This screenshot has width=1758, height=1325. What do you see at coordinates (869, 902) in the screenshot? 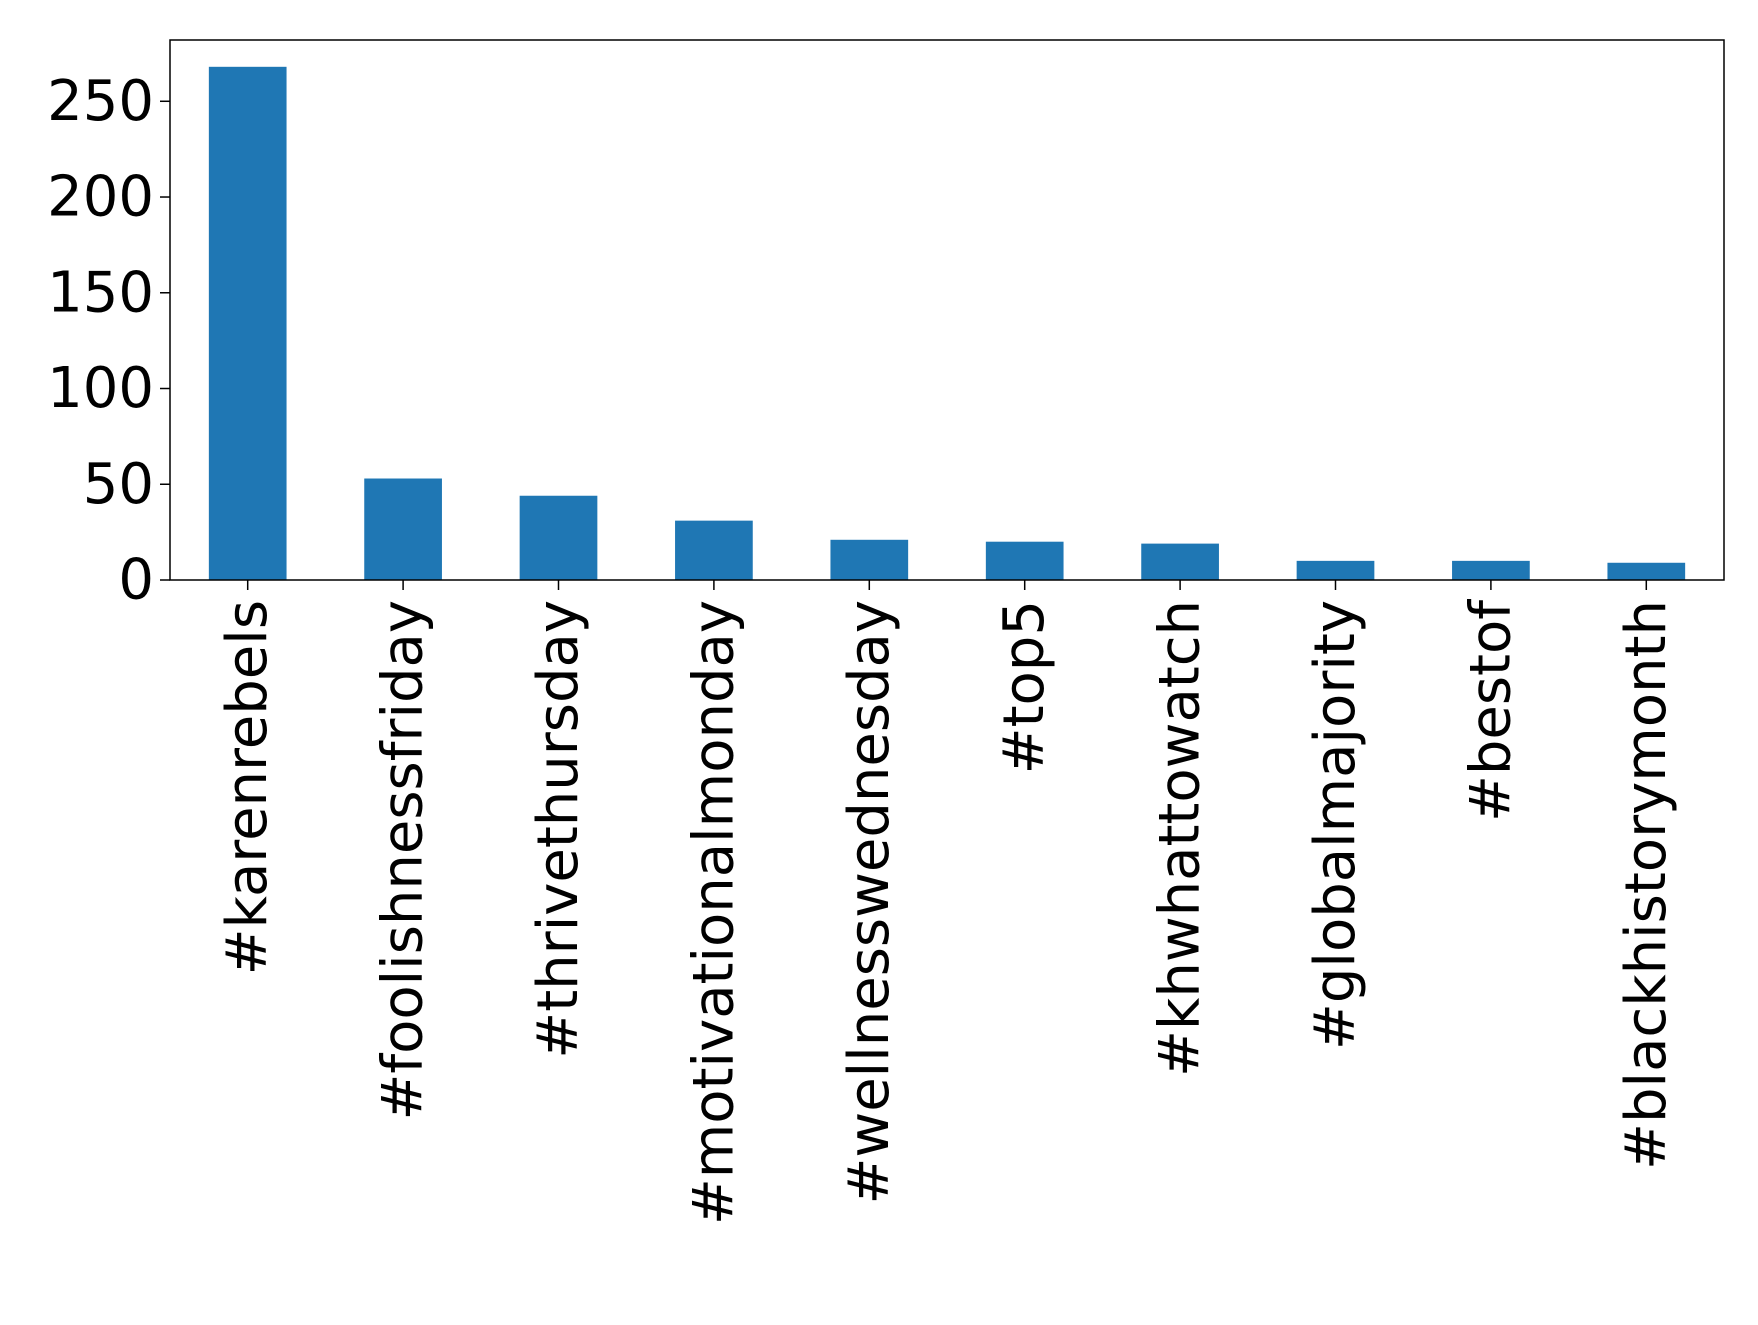
I see `x-tick-label: #wellnesswednesday` at bounding box center [869, 902].